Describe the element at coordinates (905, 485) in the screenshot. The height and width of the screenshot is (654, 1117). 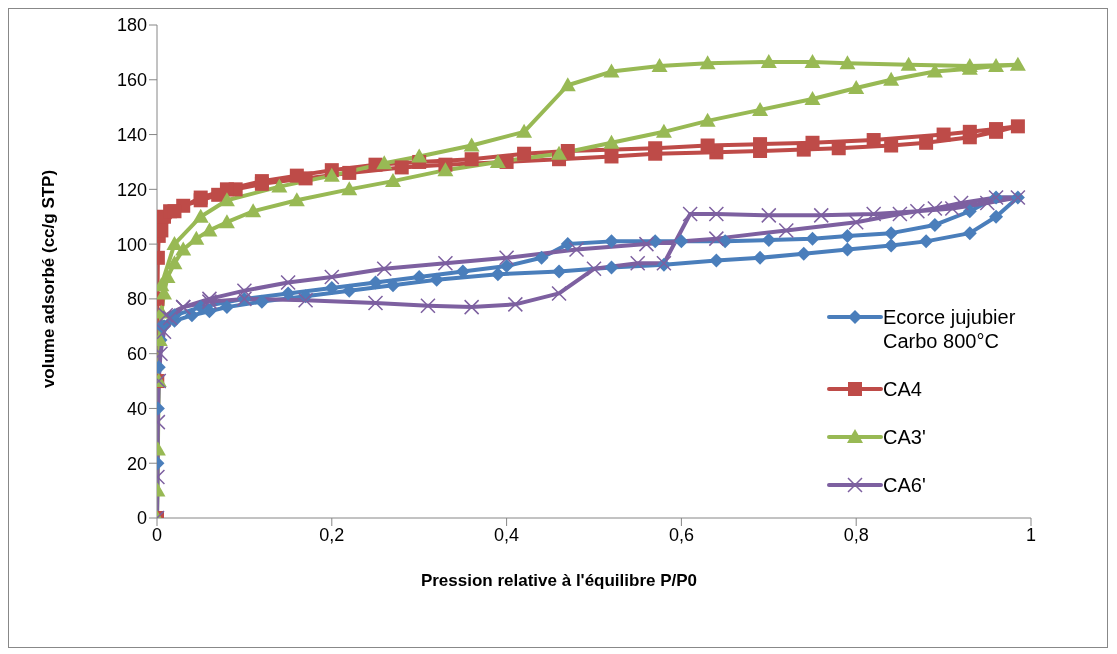
I see `legend-label: CA6'` at that location.